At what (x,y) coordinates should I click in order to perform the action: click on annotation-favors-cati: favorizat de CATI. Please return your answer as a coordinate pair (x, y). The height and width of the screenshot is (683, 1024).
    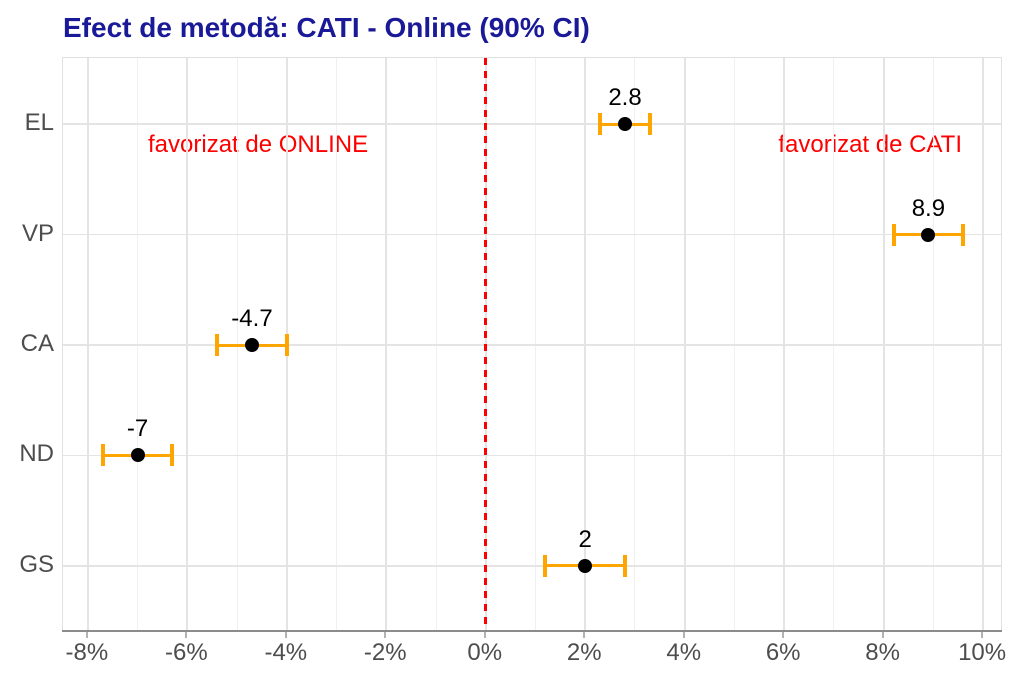
    Looking at the image, I should click on (870, 144).